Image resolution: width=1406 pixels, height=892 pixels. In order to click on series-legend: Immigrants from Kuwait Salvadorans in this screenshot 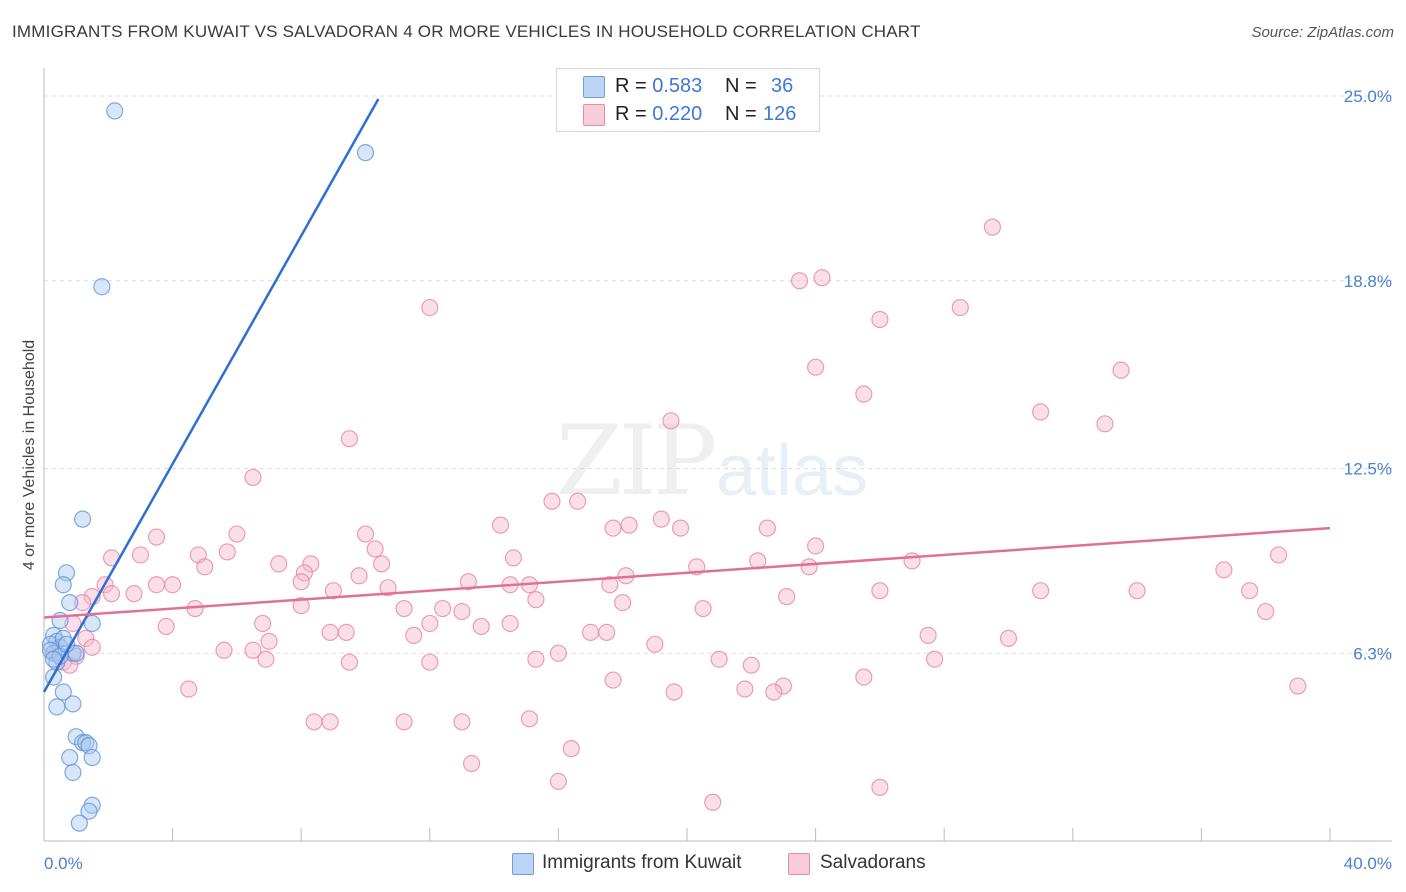, I will do `click(703, 864)`.